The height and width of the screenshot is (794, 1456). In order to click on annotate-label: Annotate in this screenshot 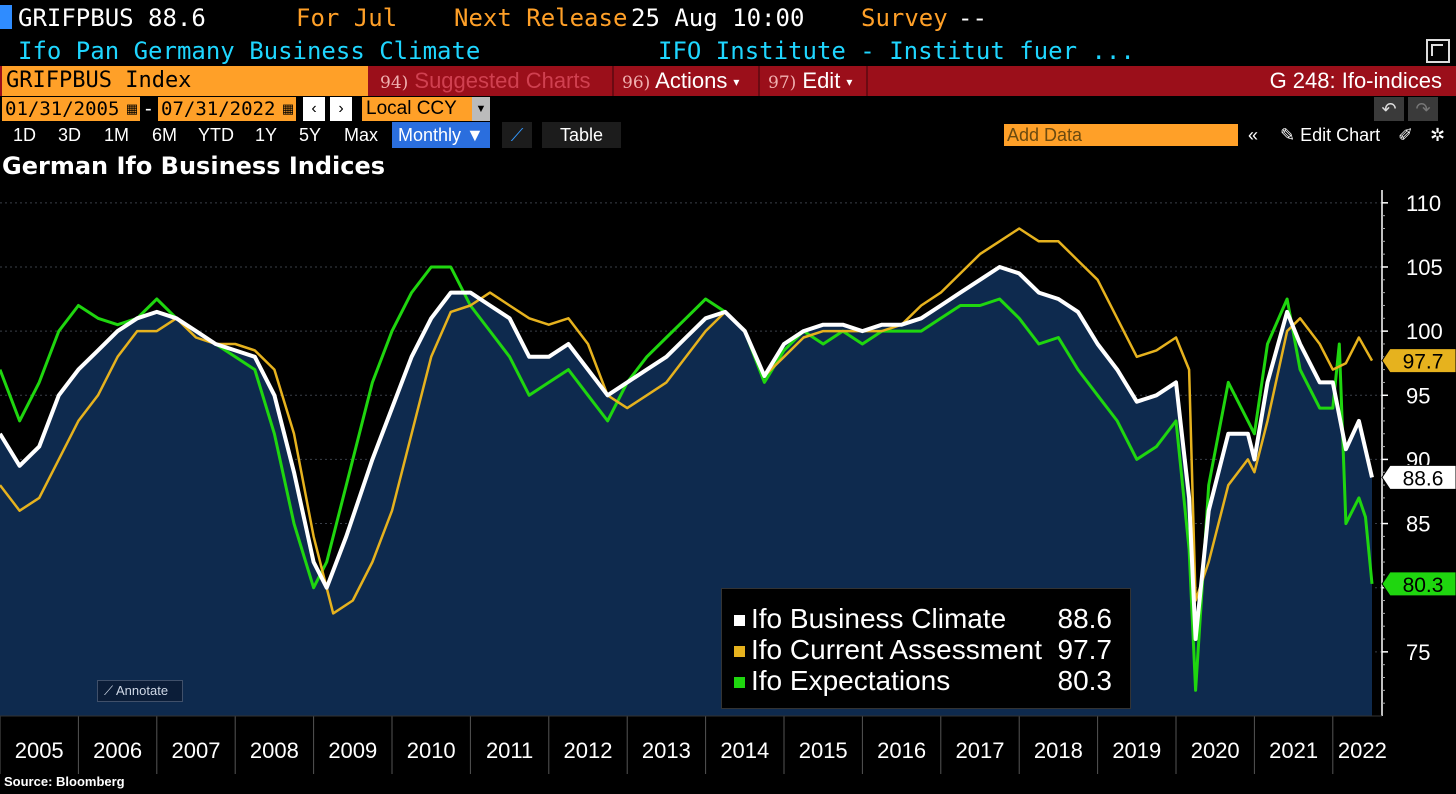, I will do `click(142, 690)`.